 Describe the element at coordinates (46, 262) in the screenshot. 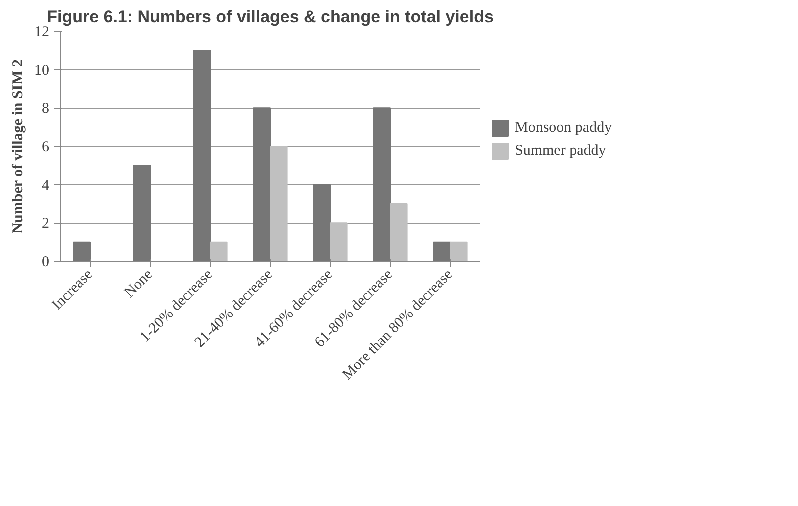

I see `y-tick-label: 0` at that location.